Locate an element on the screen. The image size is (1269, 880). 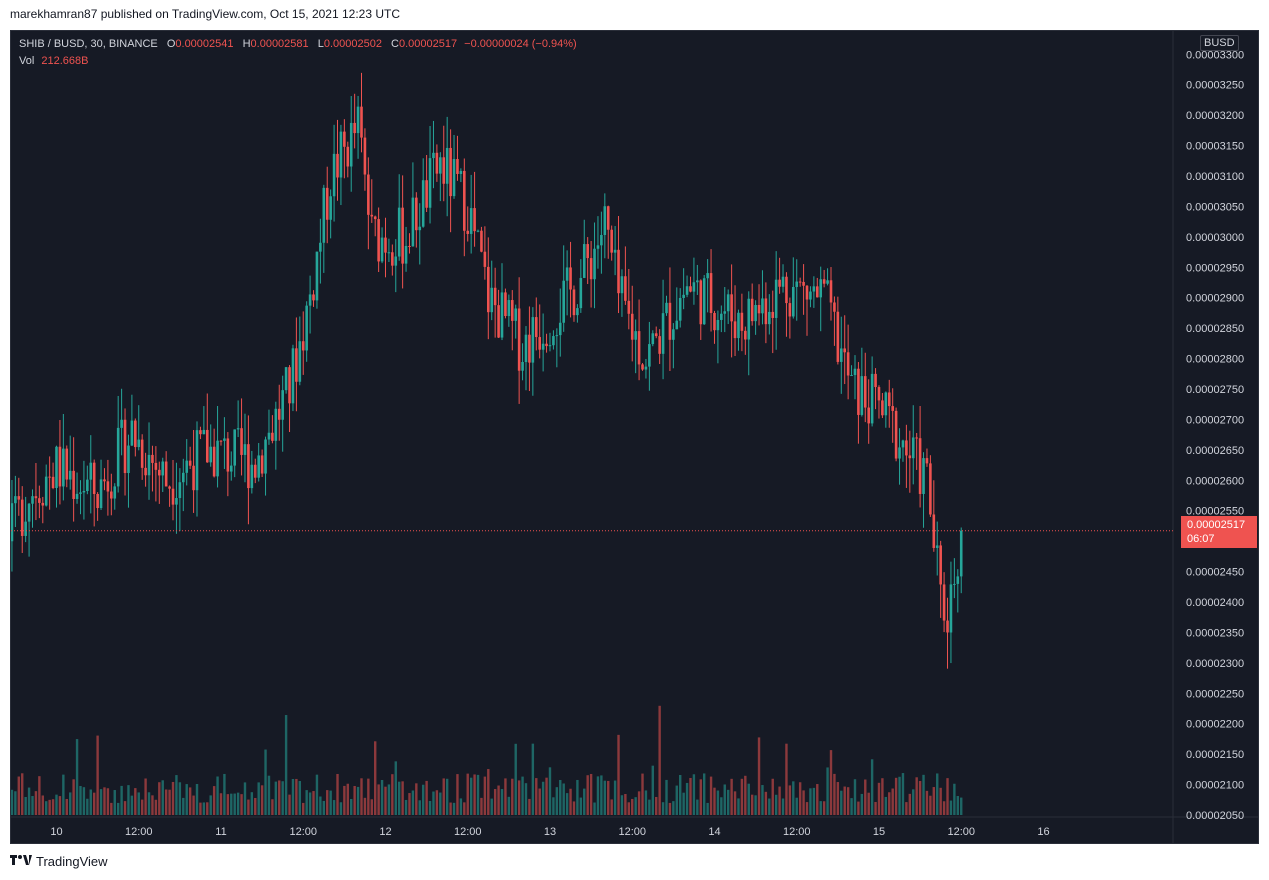
y-tick-label: 0.00002150 is located at coordinates (1215, 755).